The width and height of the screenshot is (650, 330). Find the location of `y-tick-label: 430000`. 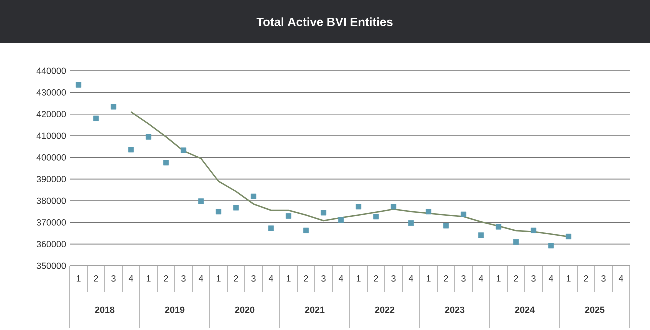

y-tick-label: 430000 is located at coordinates (51, 92).